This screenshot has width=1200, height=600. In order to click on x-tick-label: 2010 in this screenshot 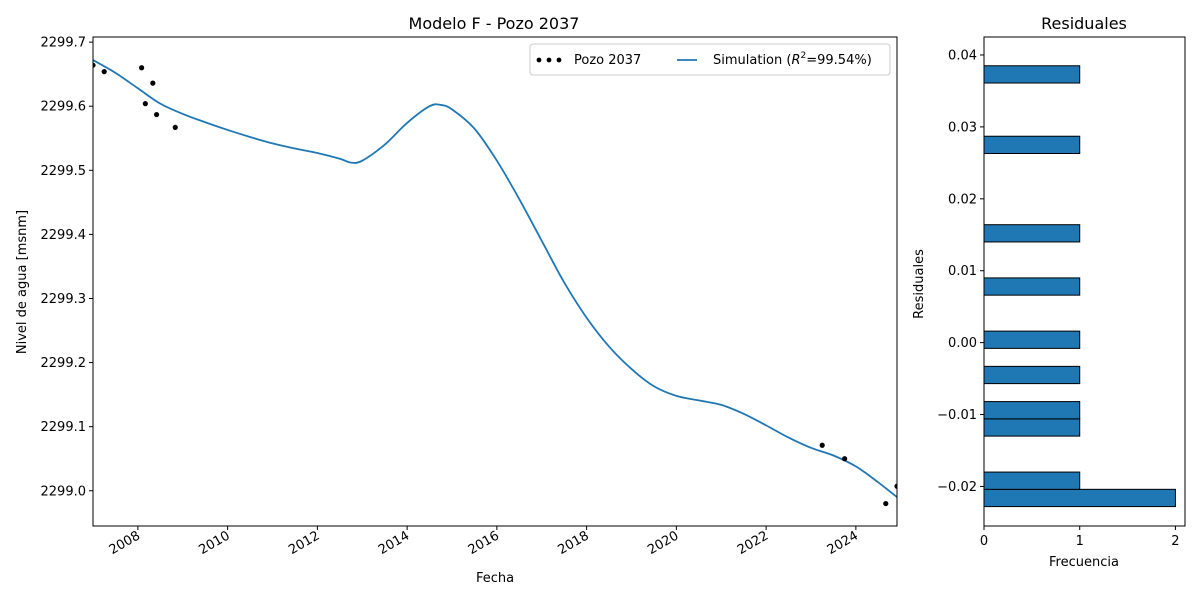, I will do `click(214, 543)`.